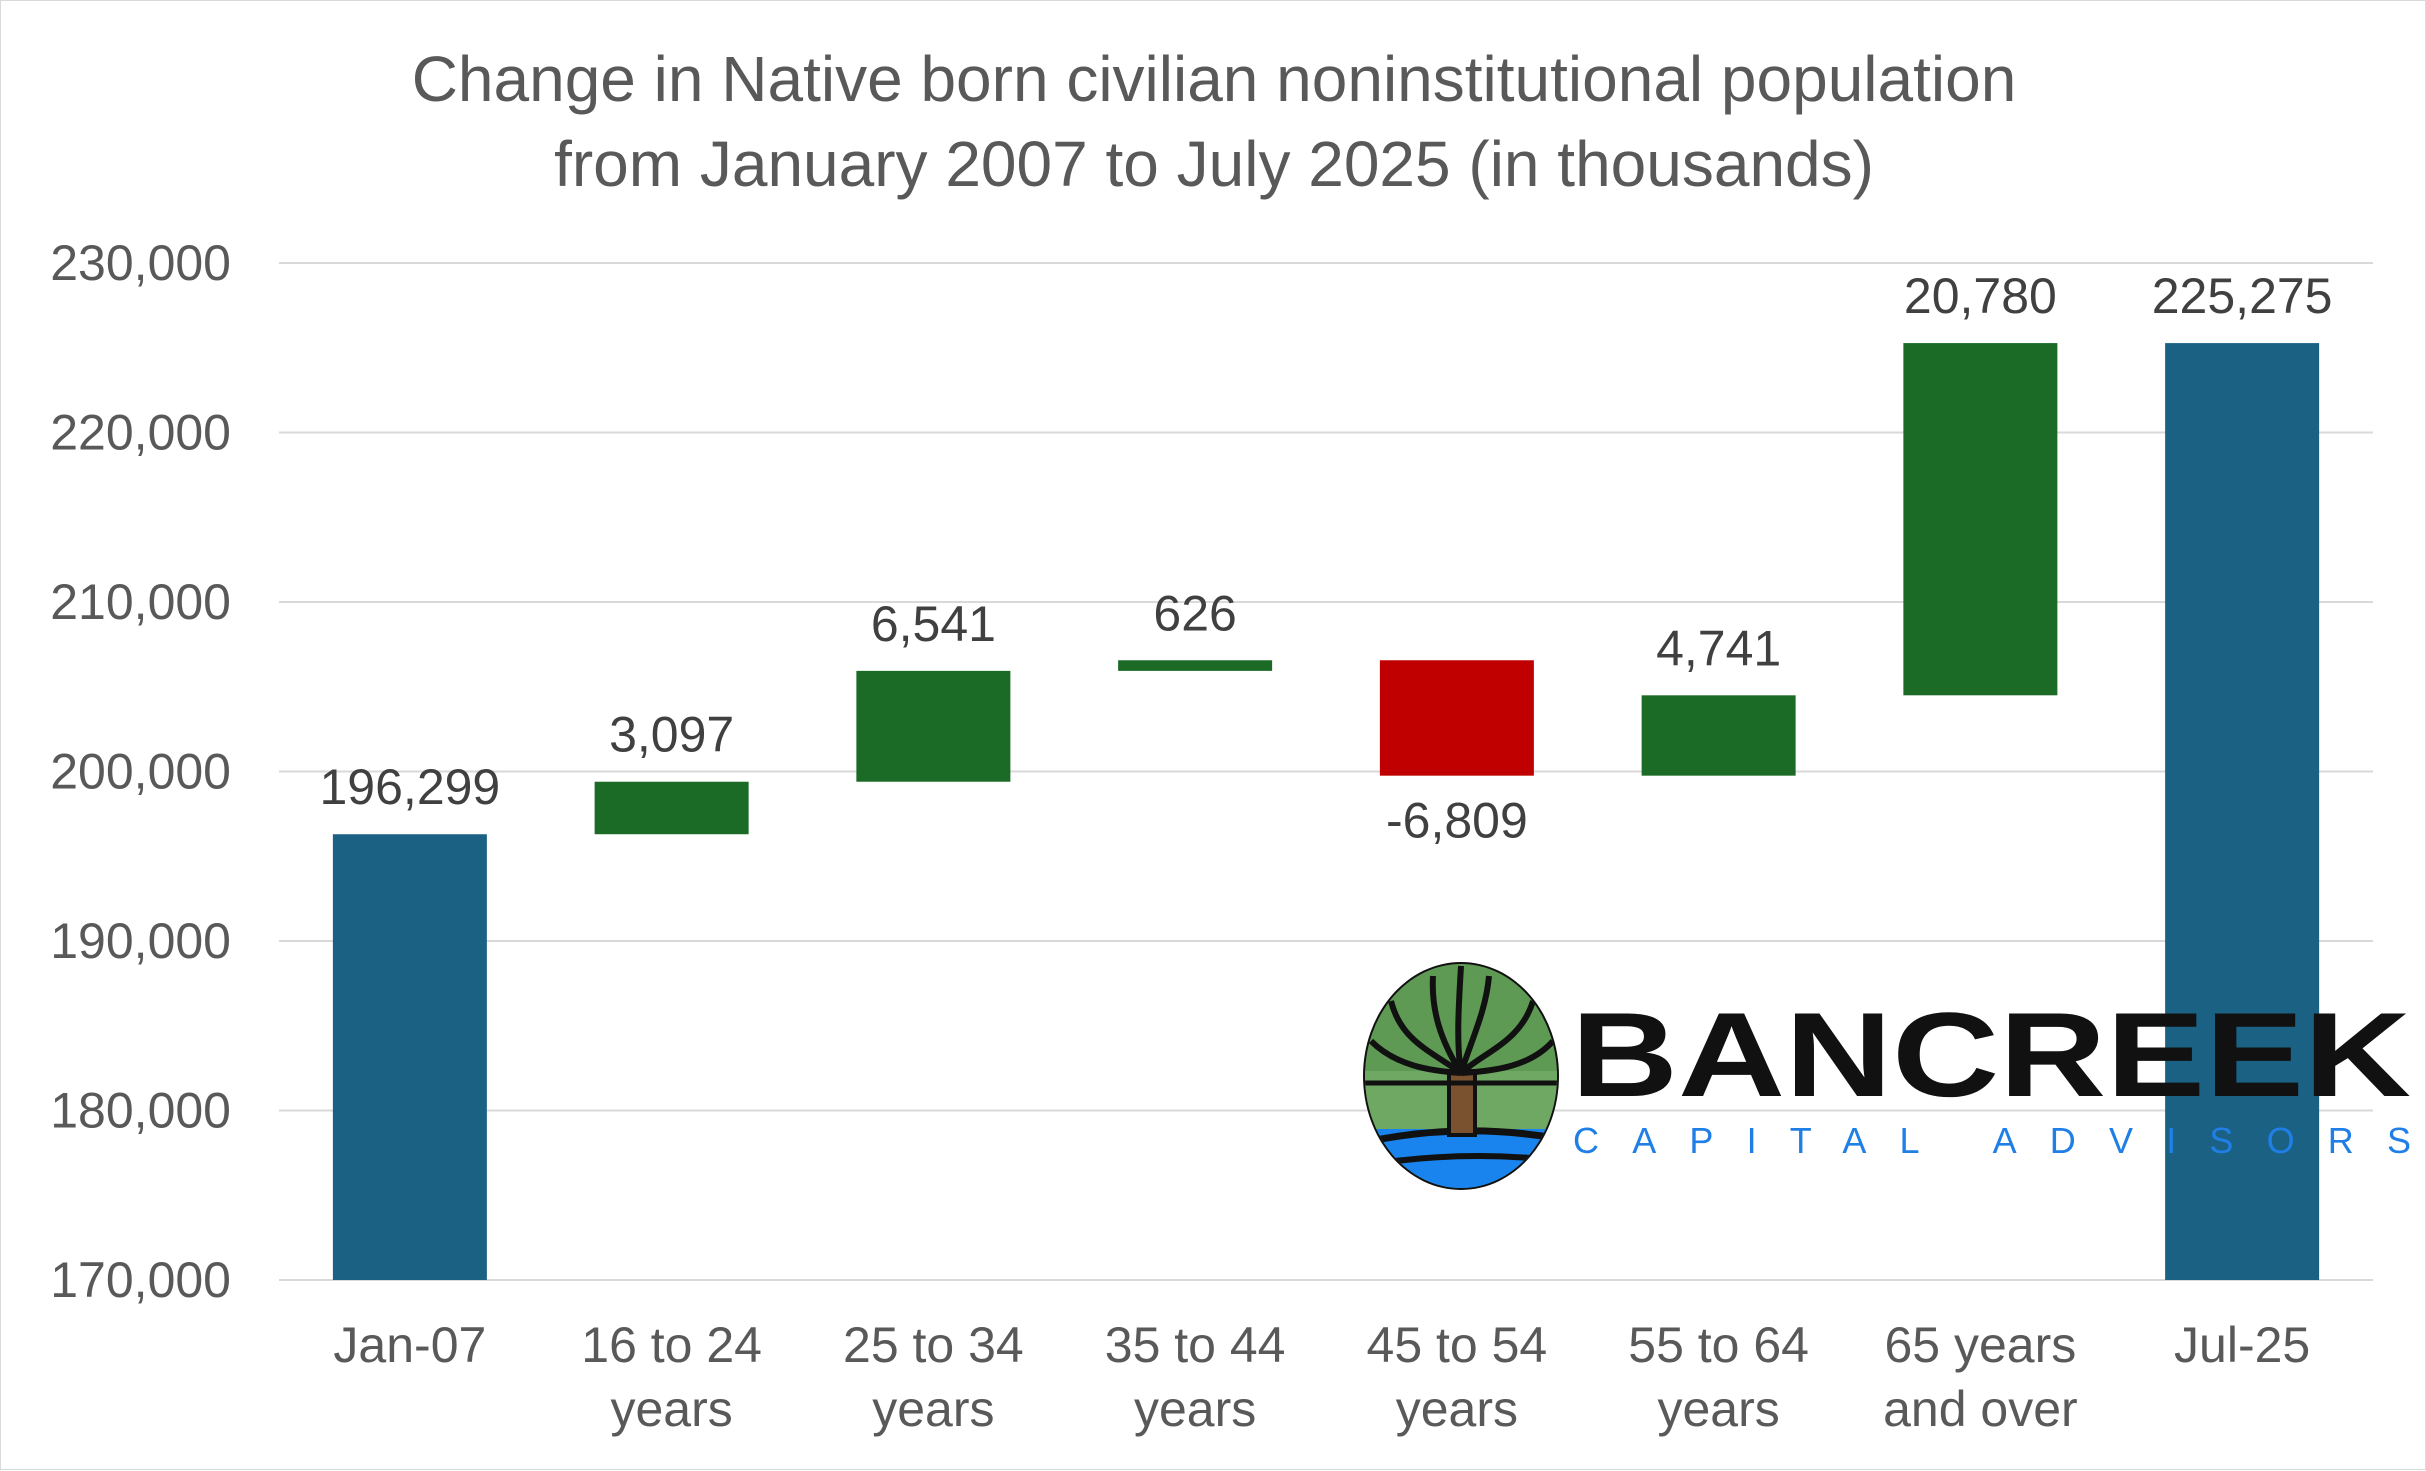 Image resolution: width=2426 pixels, height=1471 pixels. Describe the element at coordinates (671, 735) in the screenshot. I see `data-label: 3,097` at that location.